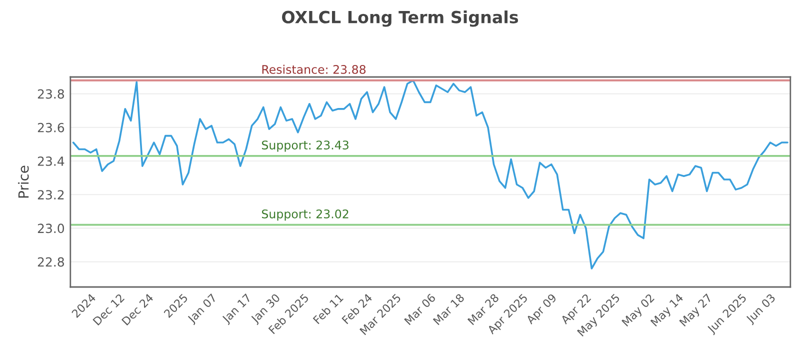  Describe the element at coordinates (51, 262) in the screenshot. I see `y-tick-label: 22.8` at that location.